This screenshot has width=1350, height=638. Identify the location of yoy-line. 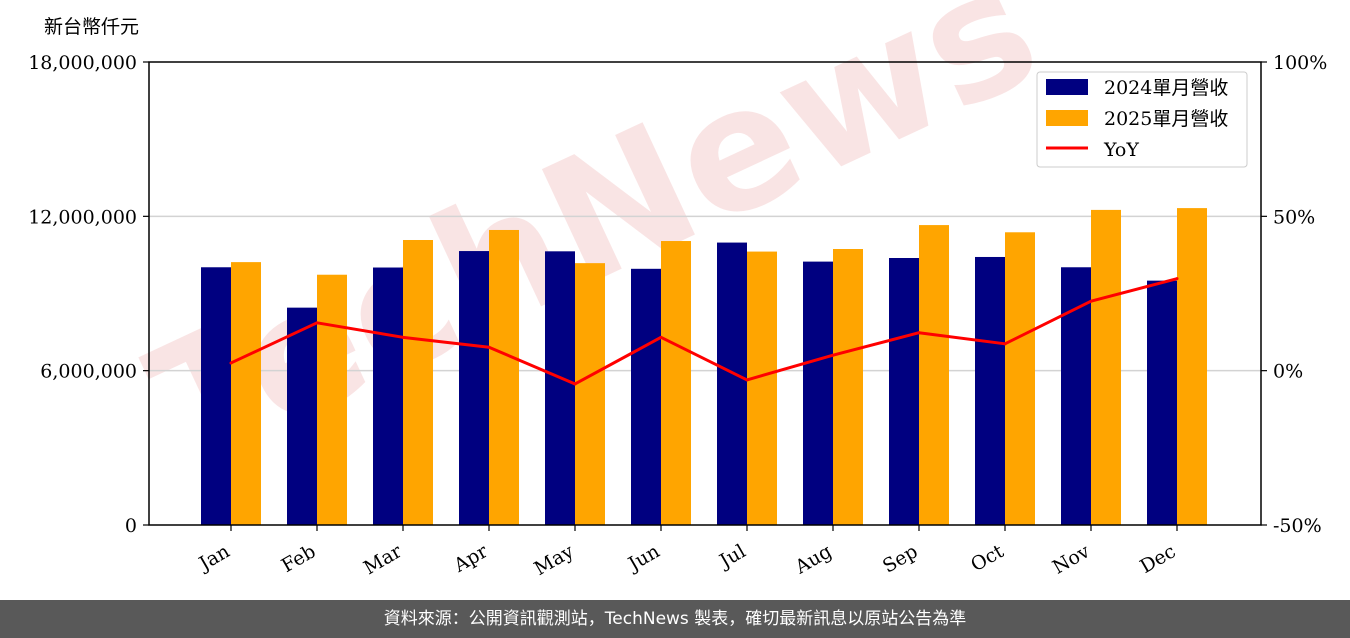
(704, 331).